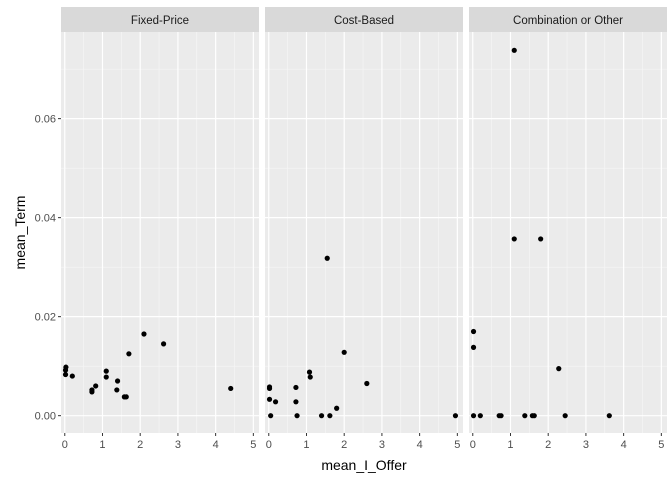 This screenshot has width=672, height=480. I want to click on y-tick-label: 0.06, so click(45, 120).